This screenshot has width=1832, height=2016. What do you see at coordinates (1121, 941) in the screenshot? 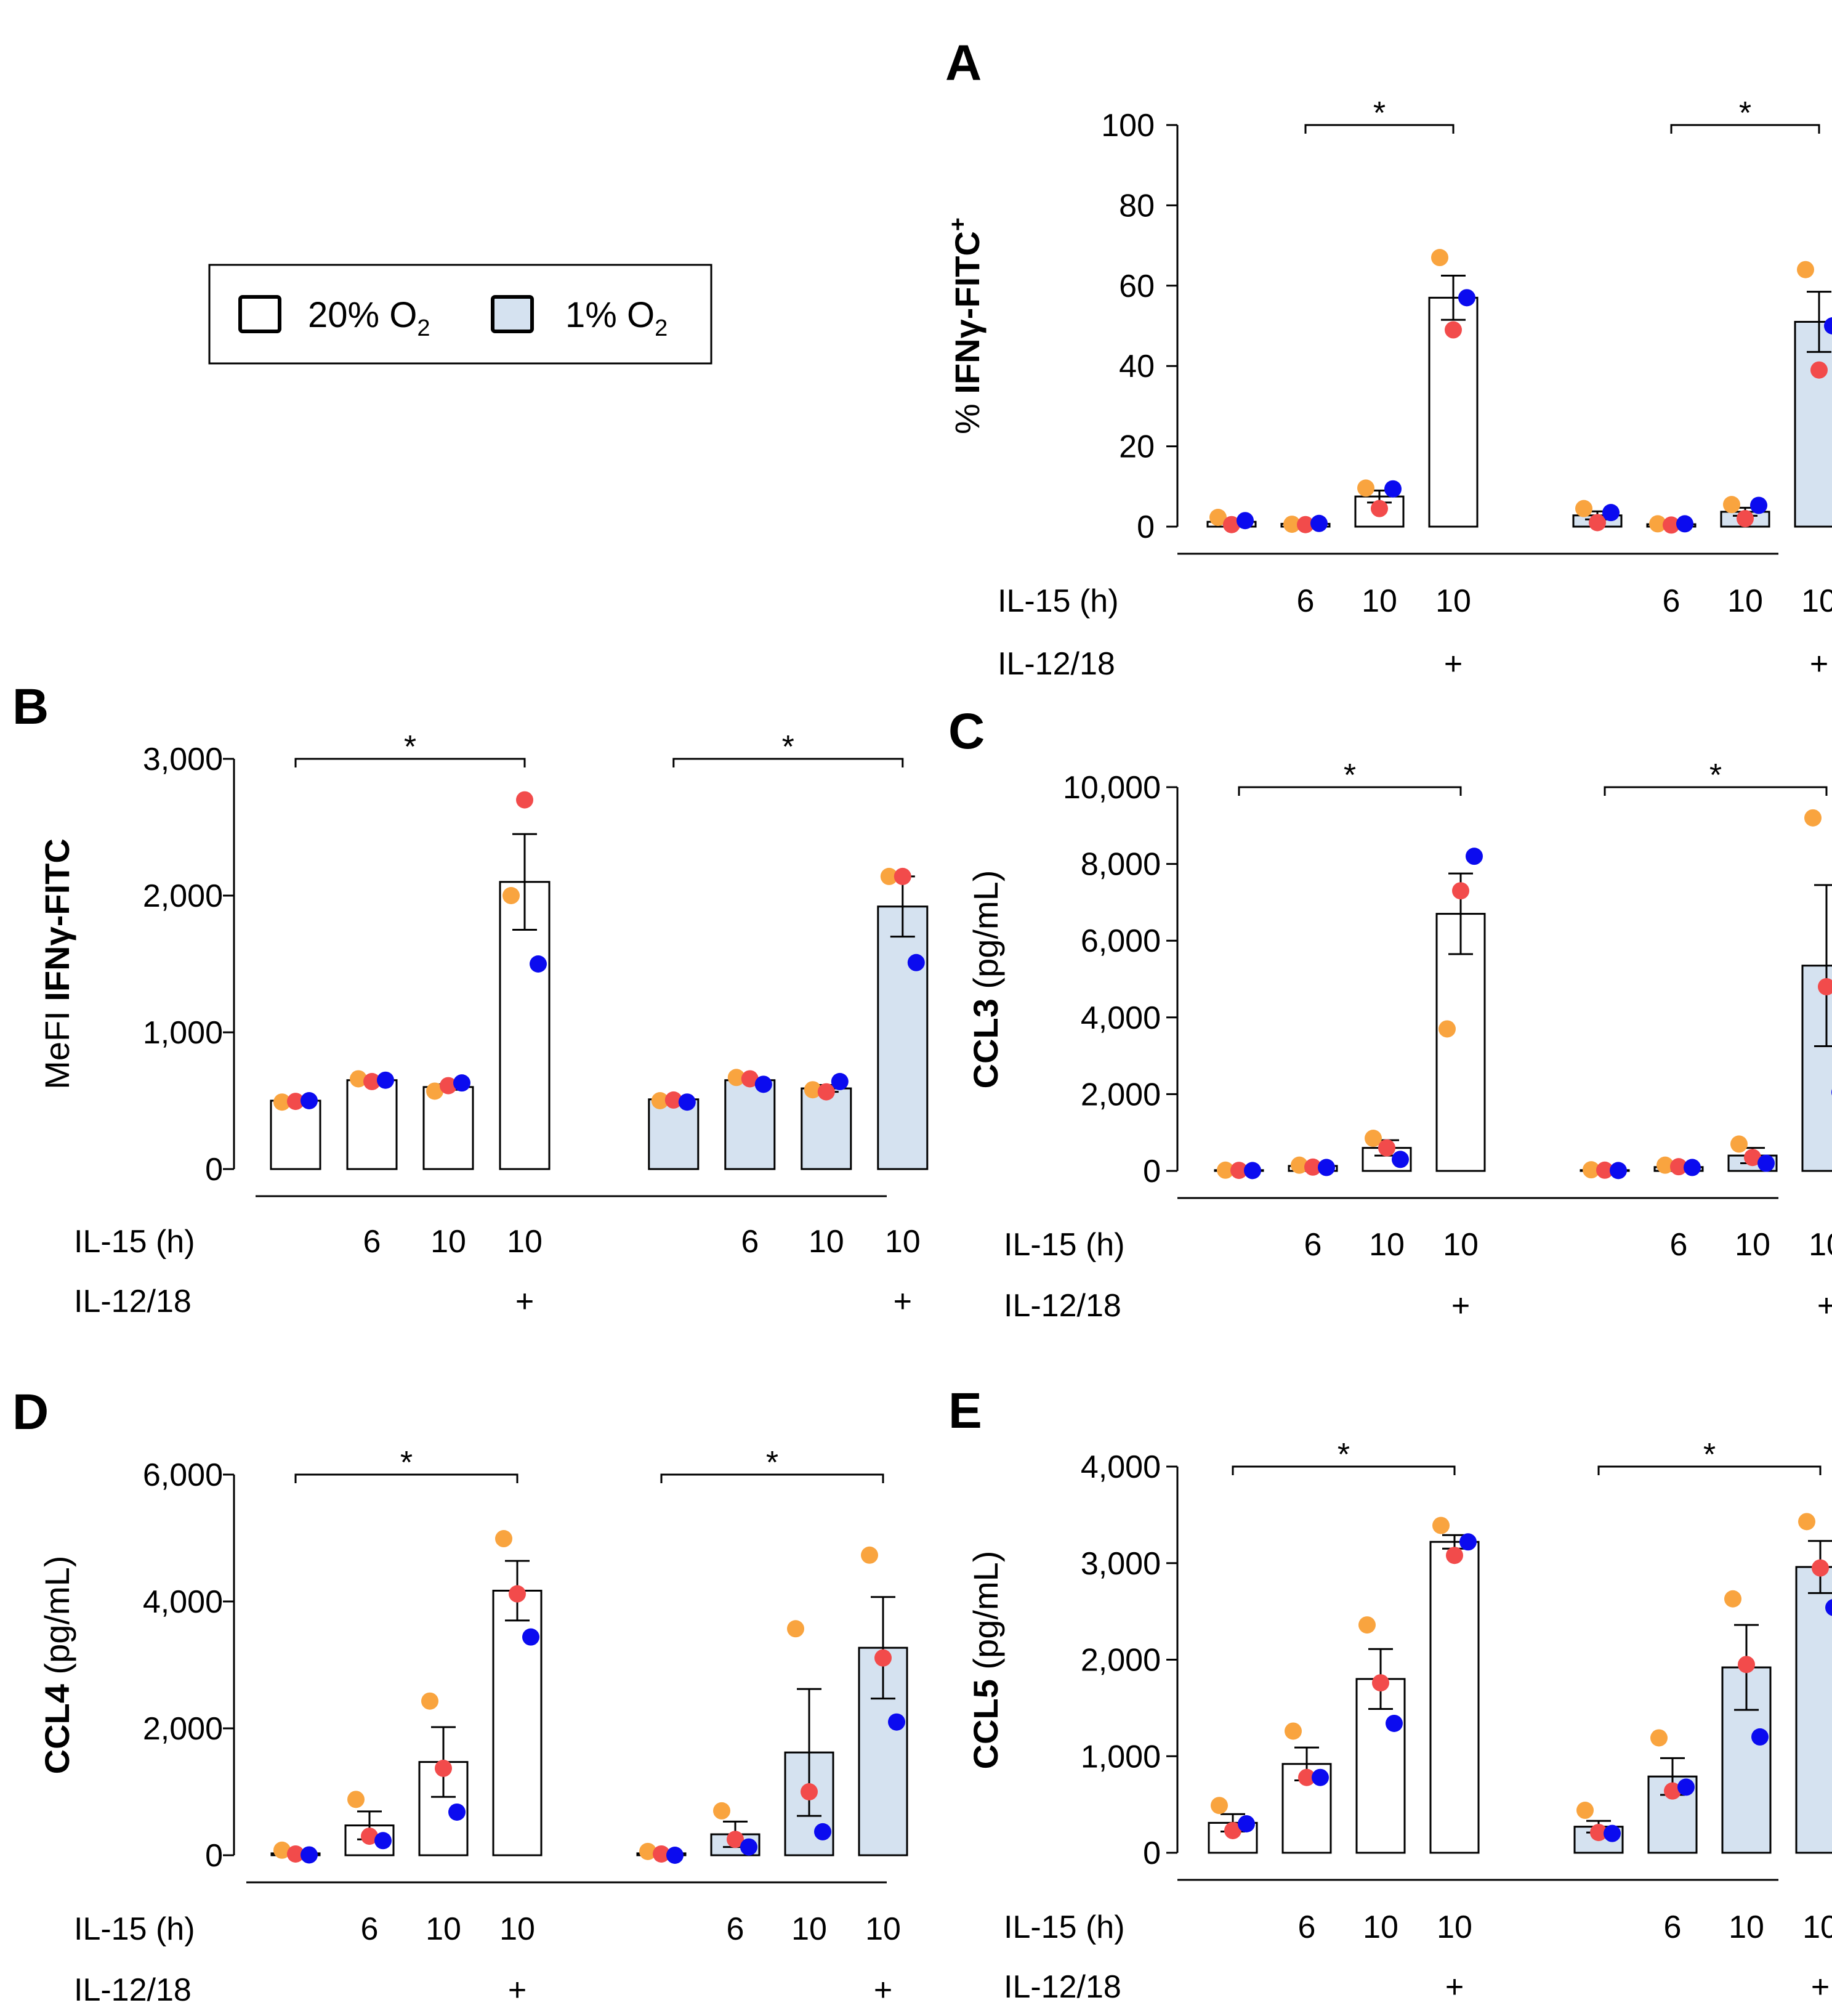
I see `y-tick-label-c: 6,000` at bounding box center [1121, 941].